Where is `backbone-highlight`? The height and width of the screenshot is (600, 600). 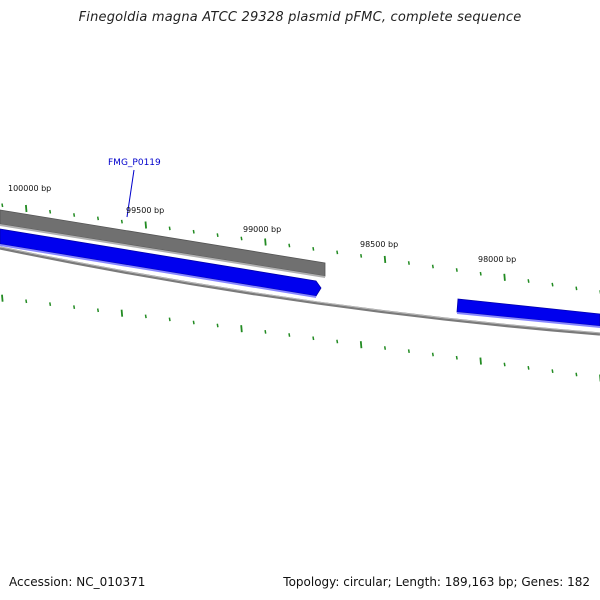
backbone-highlight is located at coordinates (300, 290).